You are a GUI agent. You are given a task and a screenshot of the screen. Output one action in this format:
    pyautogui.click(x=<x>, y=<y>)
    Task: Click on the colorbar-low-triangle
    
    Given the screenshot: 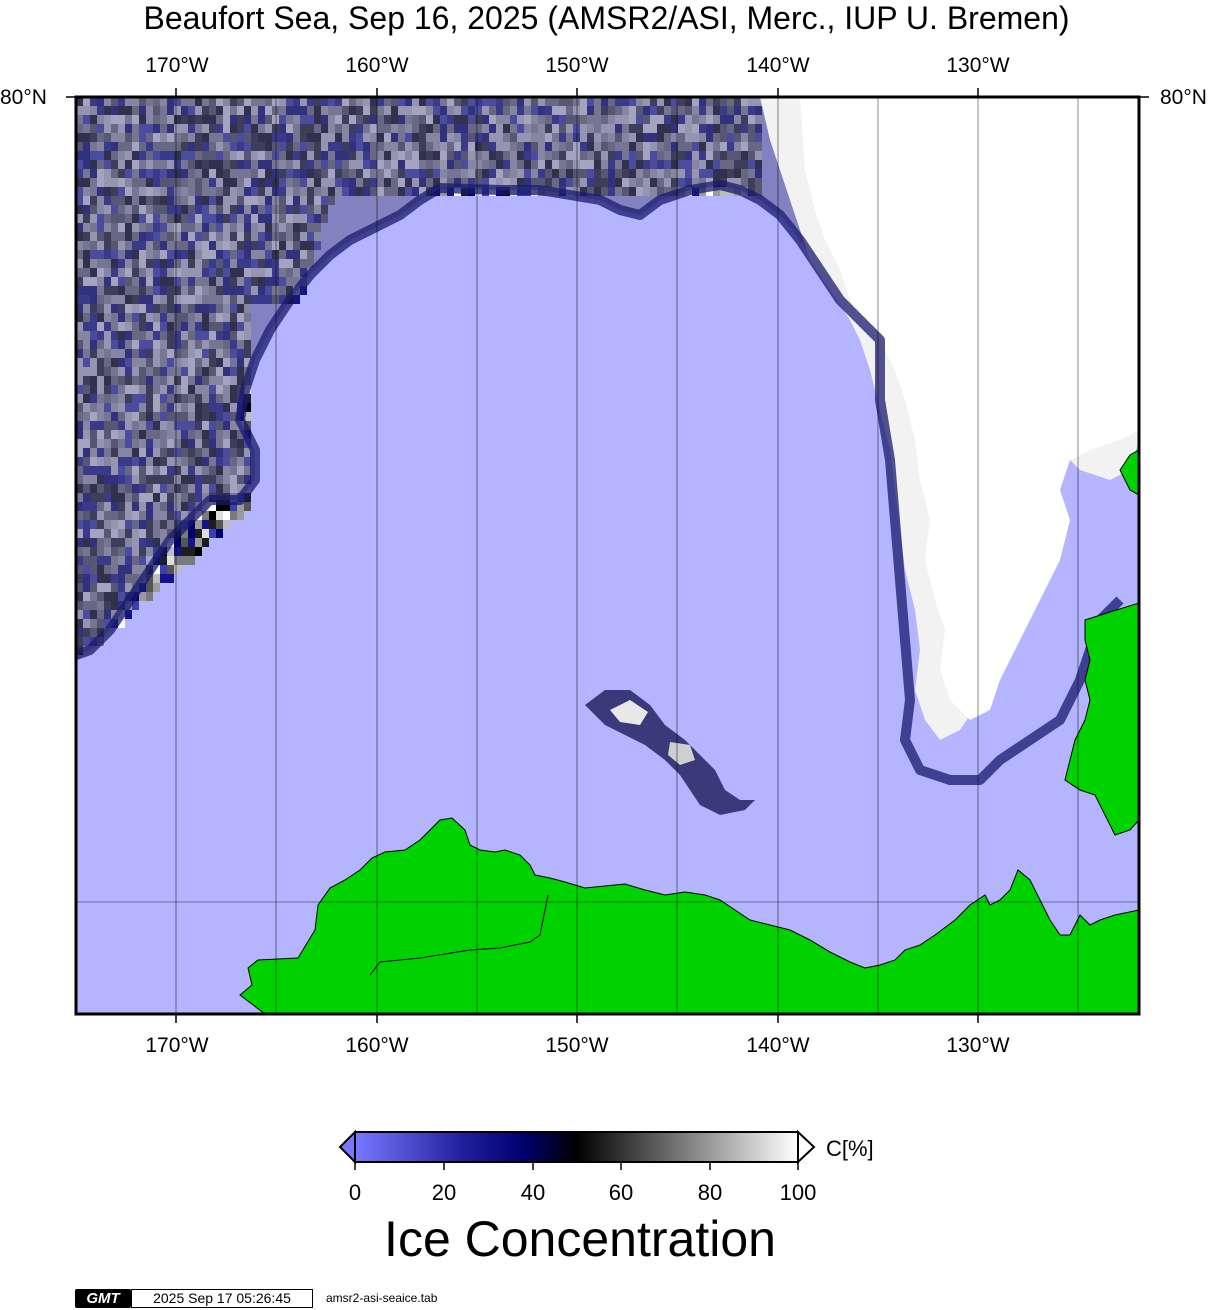 What is the action you would take?
    pyautogui.click(x=347, y=1147)
    